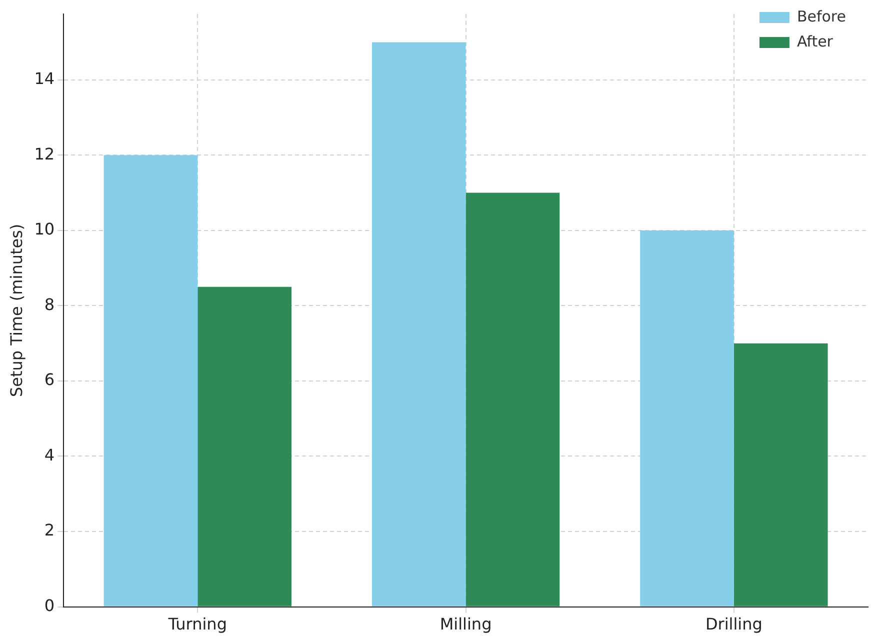 This screenshot has width=871, height=638. I want to click on legend-label: After, so click(815, 41).